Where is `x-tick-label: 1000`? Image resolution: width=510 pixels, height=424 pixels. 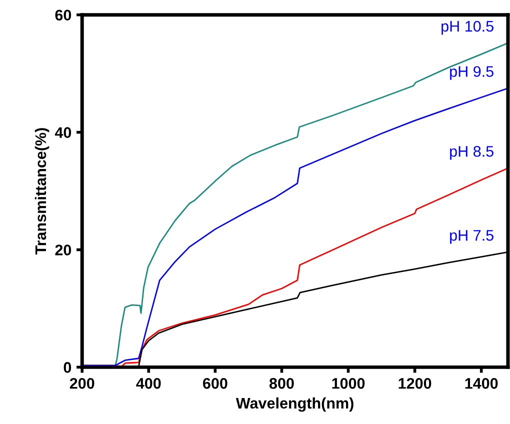
x-tick-label: 1000 is located at coordinates (348, 383).